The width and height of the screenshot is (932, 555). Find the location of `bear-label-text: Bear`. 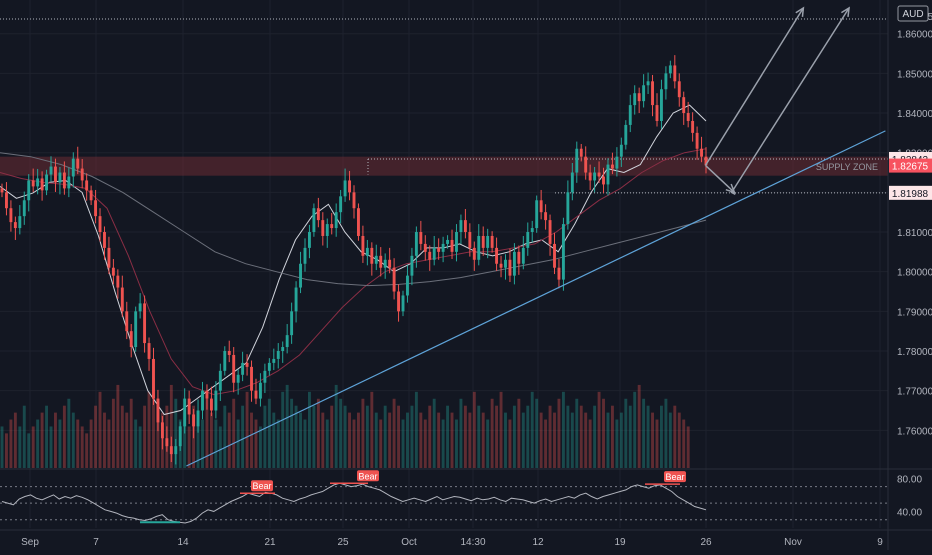

bear-label-text: Bear is located at coordinates (261, 486).